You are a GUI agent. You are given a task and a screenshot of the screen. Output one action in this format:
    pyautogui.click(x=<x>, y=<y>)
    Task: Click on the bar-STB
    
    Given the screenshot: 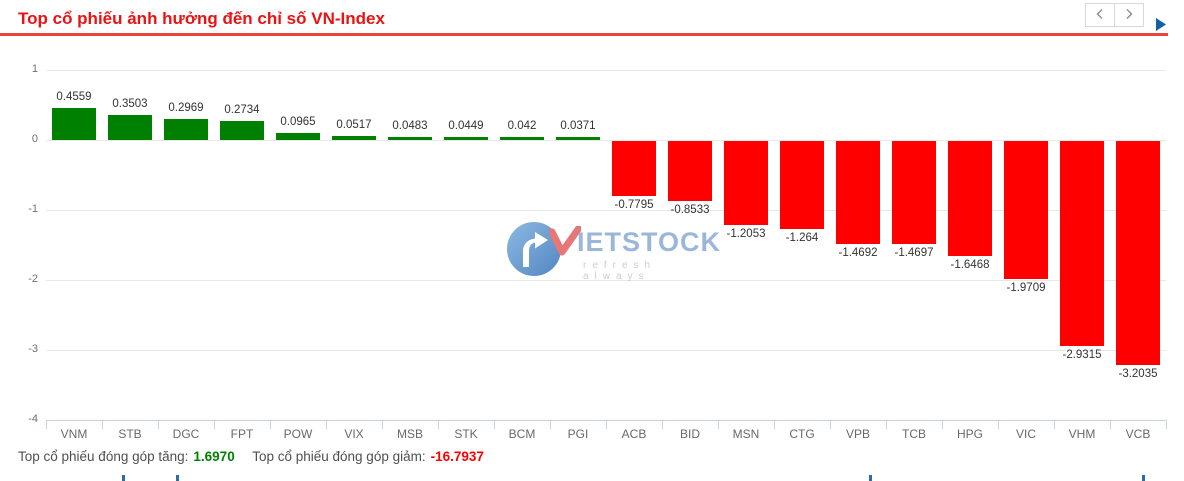 What is the action you would take?
    pyautogui.click(x=130, y=127)
    